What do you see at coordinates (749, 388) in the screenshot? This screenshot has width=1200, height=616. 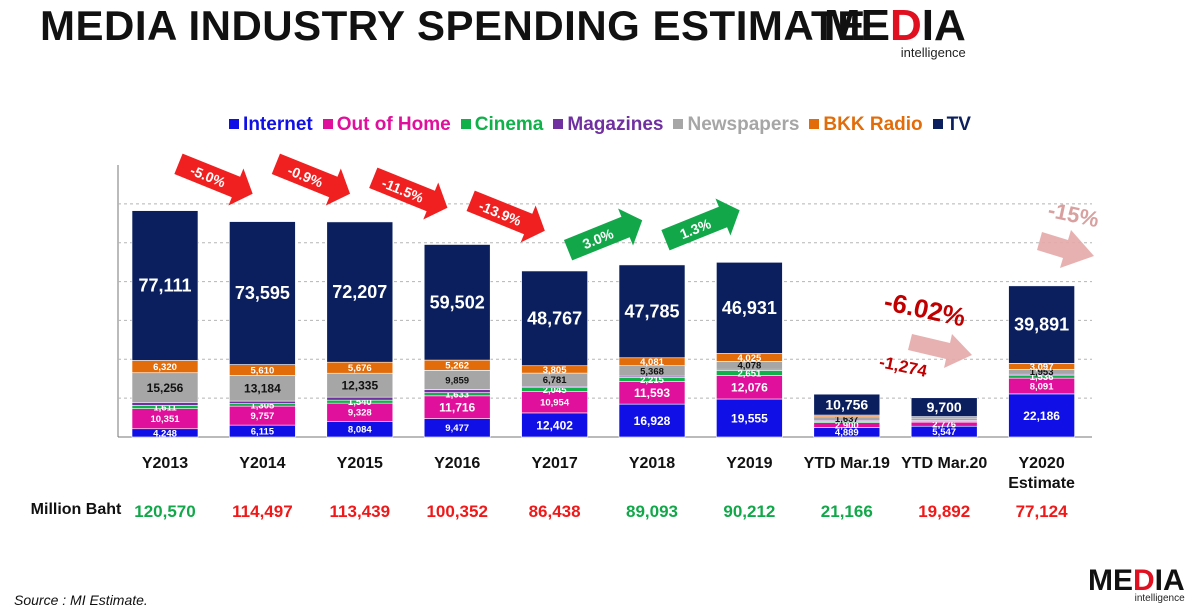 I see `data-label-out-of-home: 12,076` at bounding box center [749, 388].